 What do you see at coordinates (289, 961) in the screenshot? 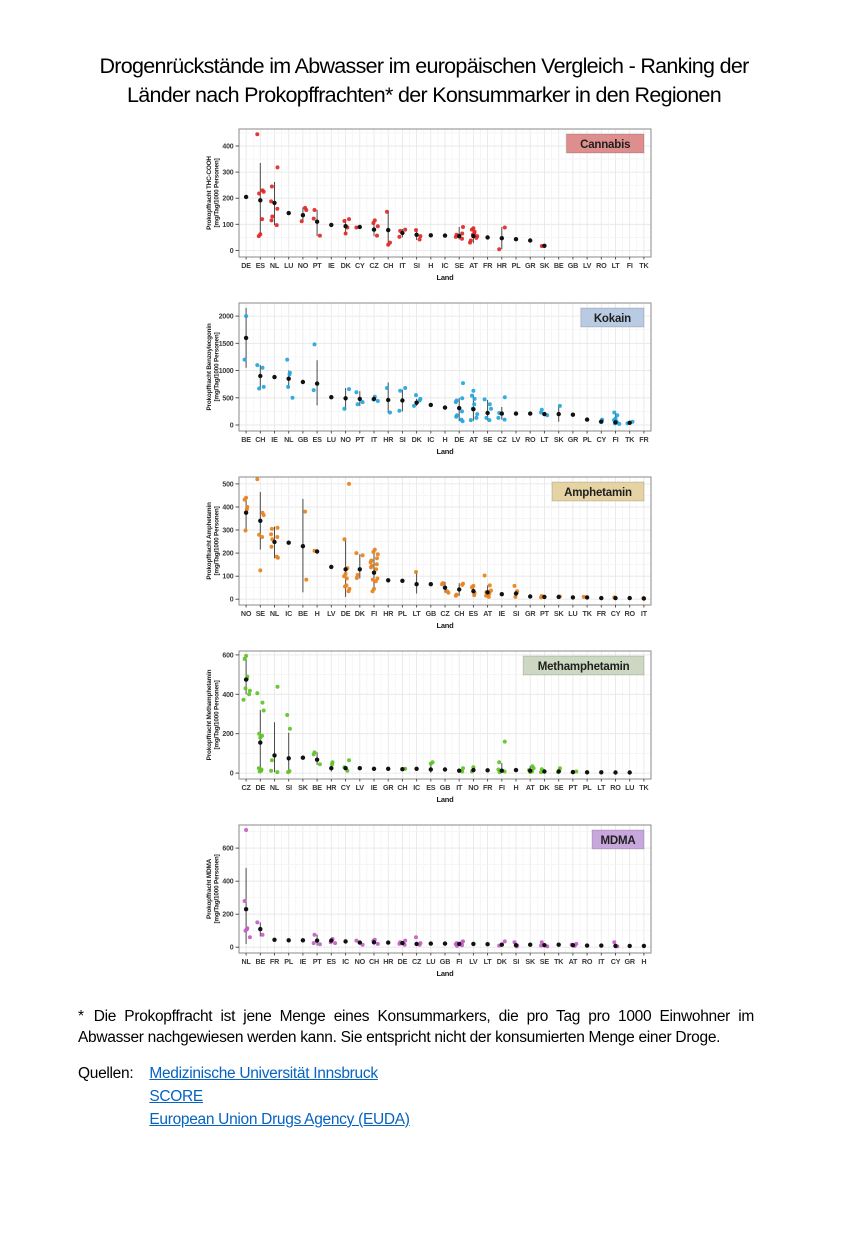
I see `svg-text: PL` at bounding box center [289, 961].